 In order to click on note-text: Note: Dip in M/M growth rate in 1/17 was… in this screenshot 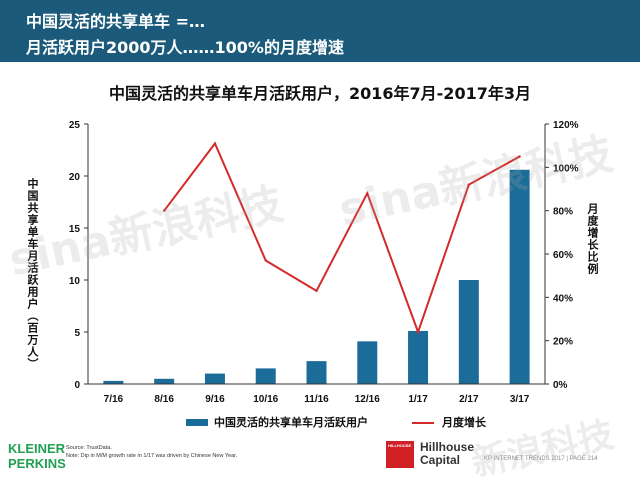, I will do `click(152, 456)`.